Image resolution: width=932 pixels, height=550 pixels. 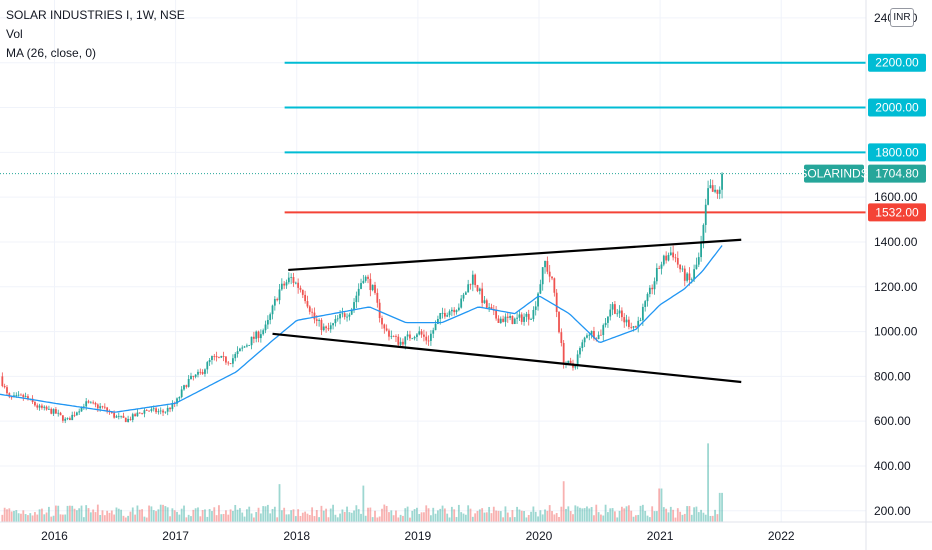 What do you see at coordinates (781, 536) in the screenshot?
I see `x-tick-label: 2022` at bounding box center [781, 536].